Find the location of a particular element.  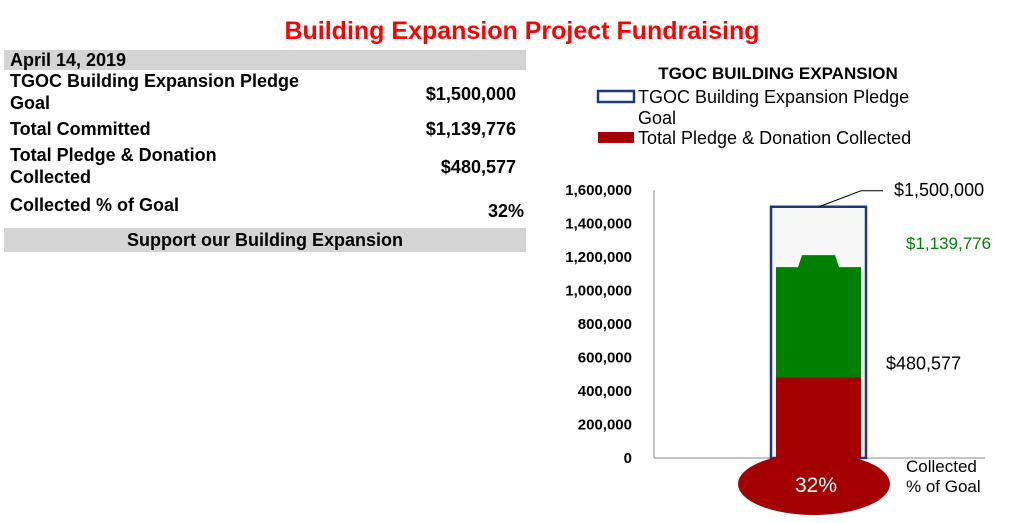

date-label: April 14, 2019 is located at coordinates (68, 60).